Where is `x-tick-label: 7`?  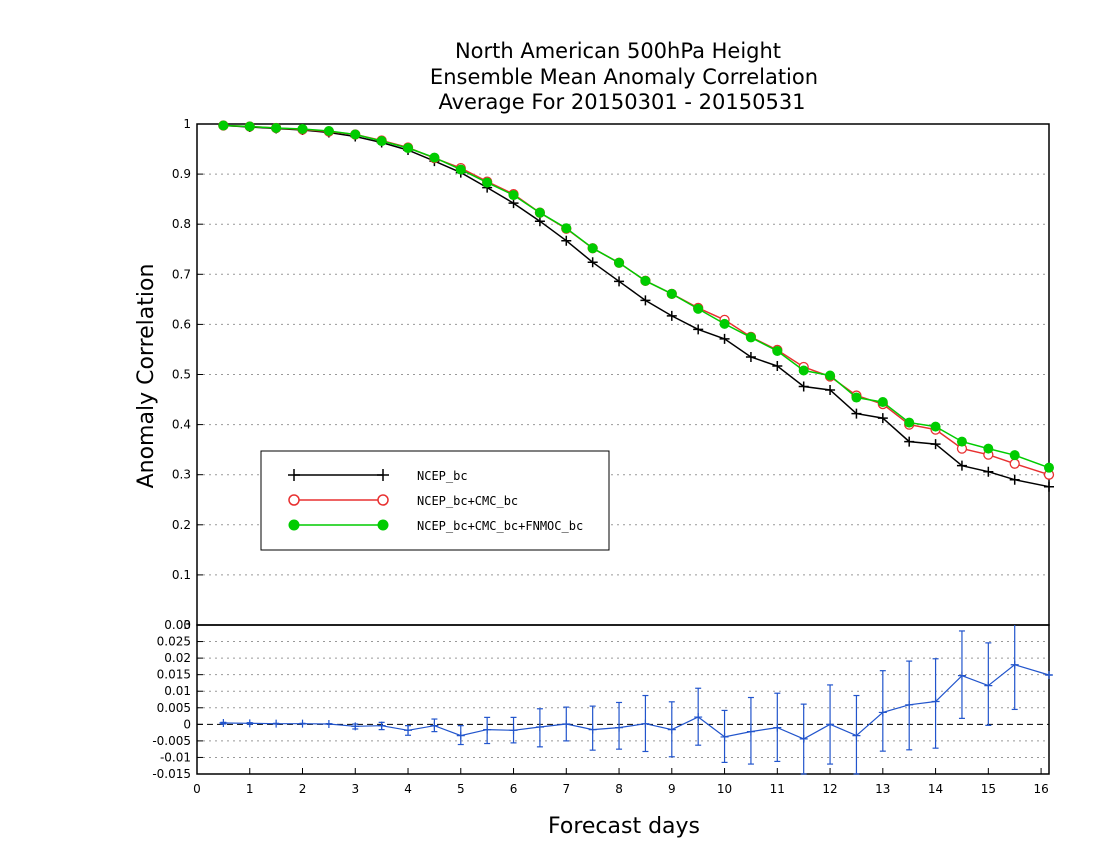
x-tick-label: 7 is located at coordinates (566, 789).